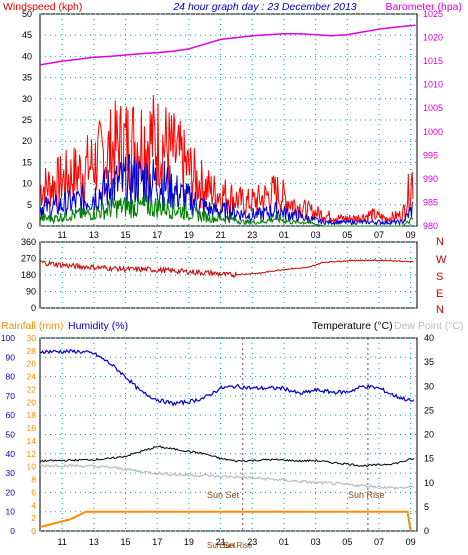 This screenshot has width=468, height=555. What do you see at coordinates (11, 396) in the screenshot?
I see `rainfall-scale-tick-label: 70` at bounding box center [11, 396].